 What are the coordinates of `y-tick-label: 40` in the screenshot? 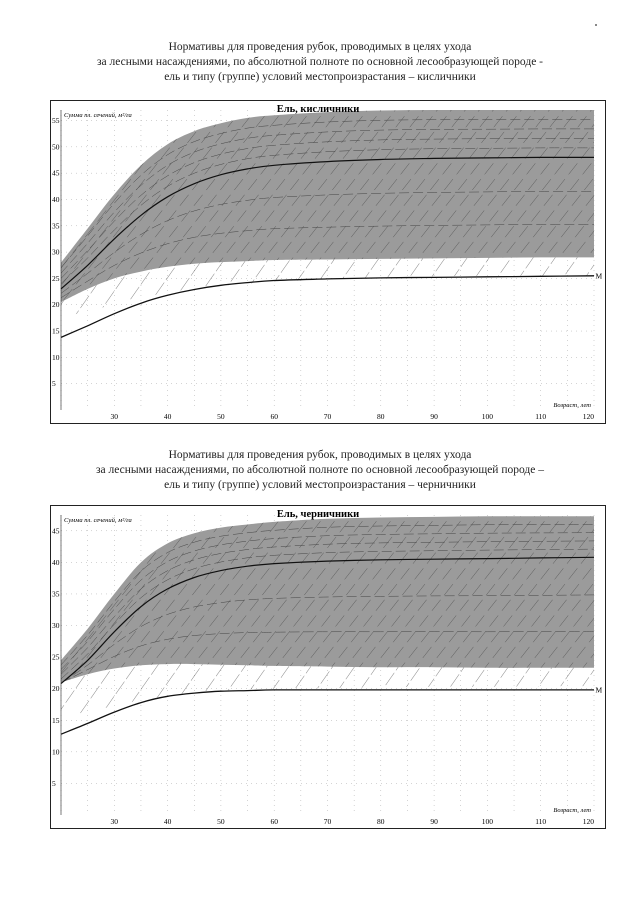 It's located at (56, 562).